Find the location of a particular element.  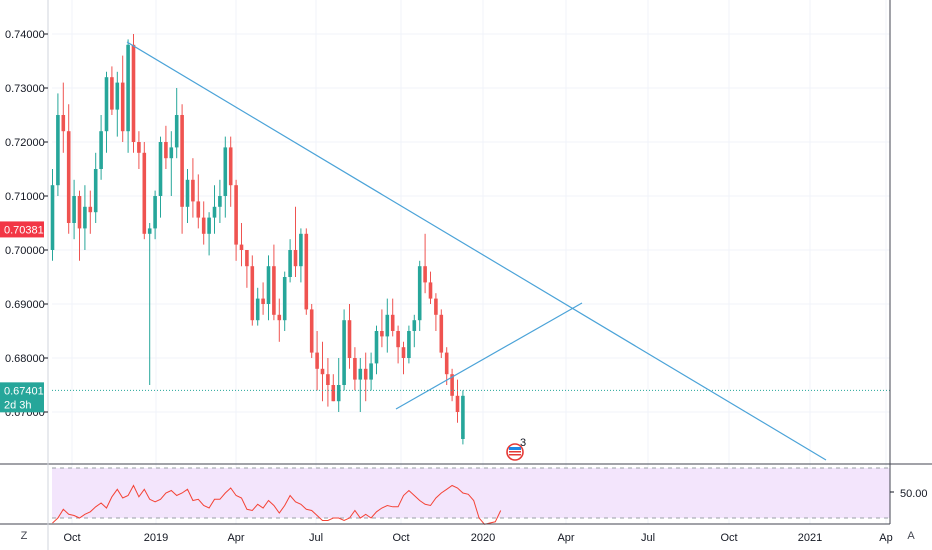

price-tick-label: 0.70000 is located at coordinates (25, 251).